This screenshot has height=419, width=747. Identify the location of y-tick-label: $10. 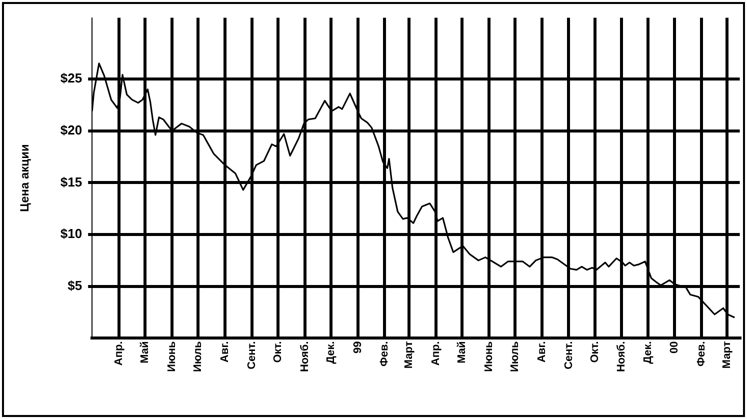
(71, 234).